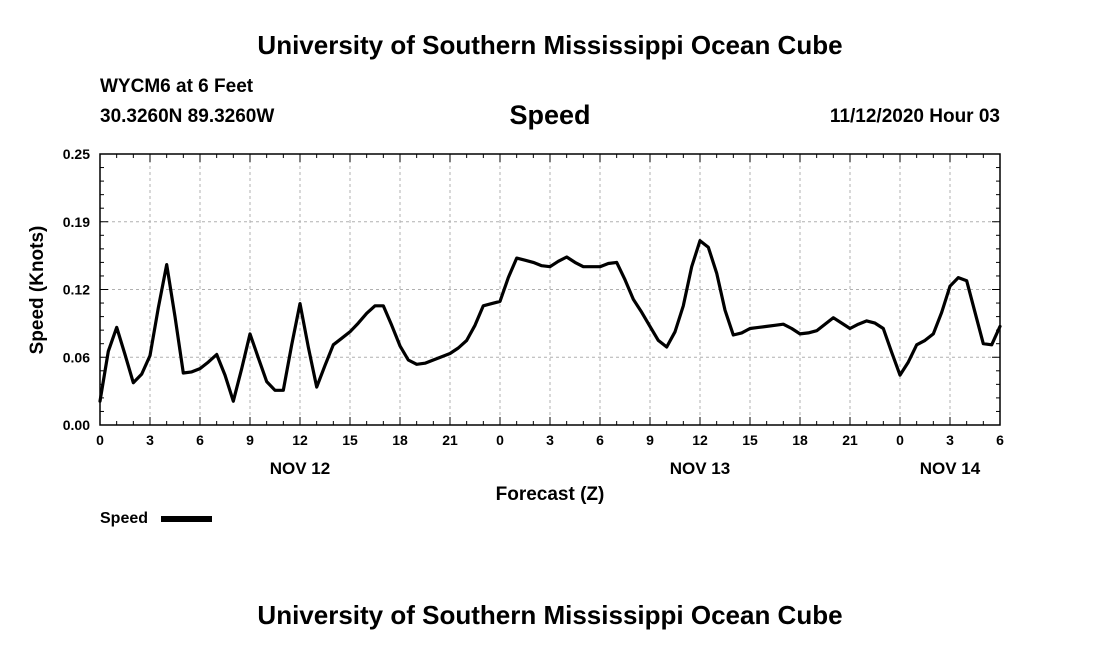 The image size is (1100, 650). What do you see at coordinates (37, 290) in the screenshot?
I see `y-axis-title: Speed (Knots)` at bounding box center [37, 290].